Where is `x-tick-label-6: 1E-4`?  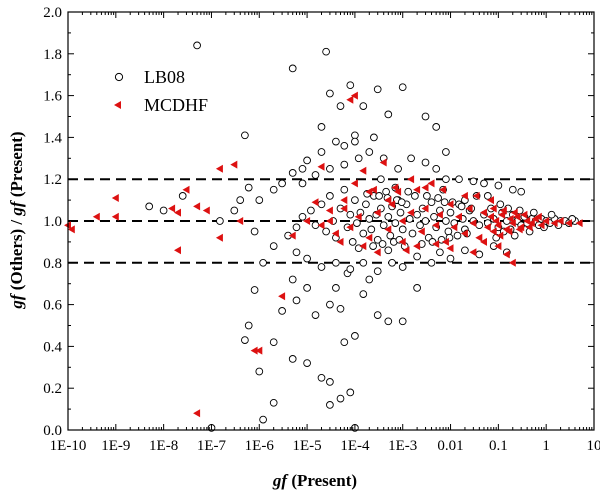 x-tick-label-6: 1E-4 is located at coordinates (355, 446).